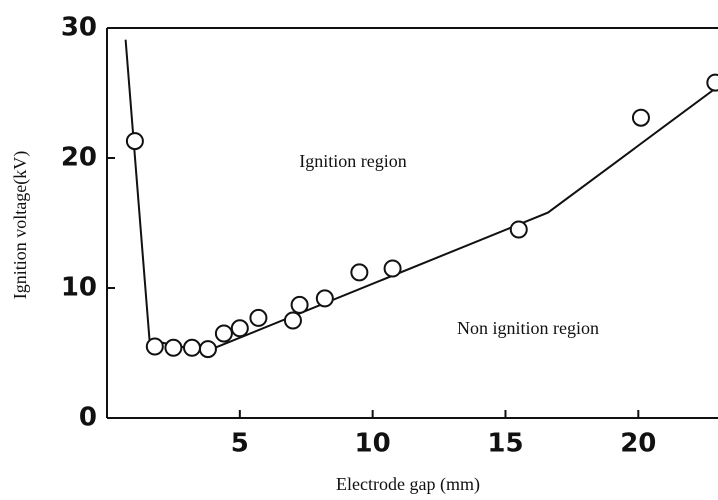  What do you see at coordinates (373, 444) in the screenshot?
I see `x-tick-label: 10` at bounding box center [373, 444].